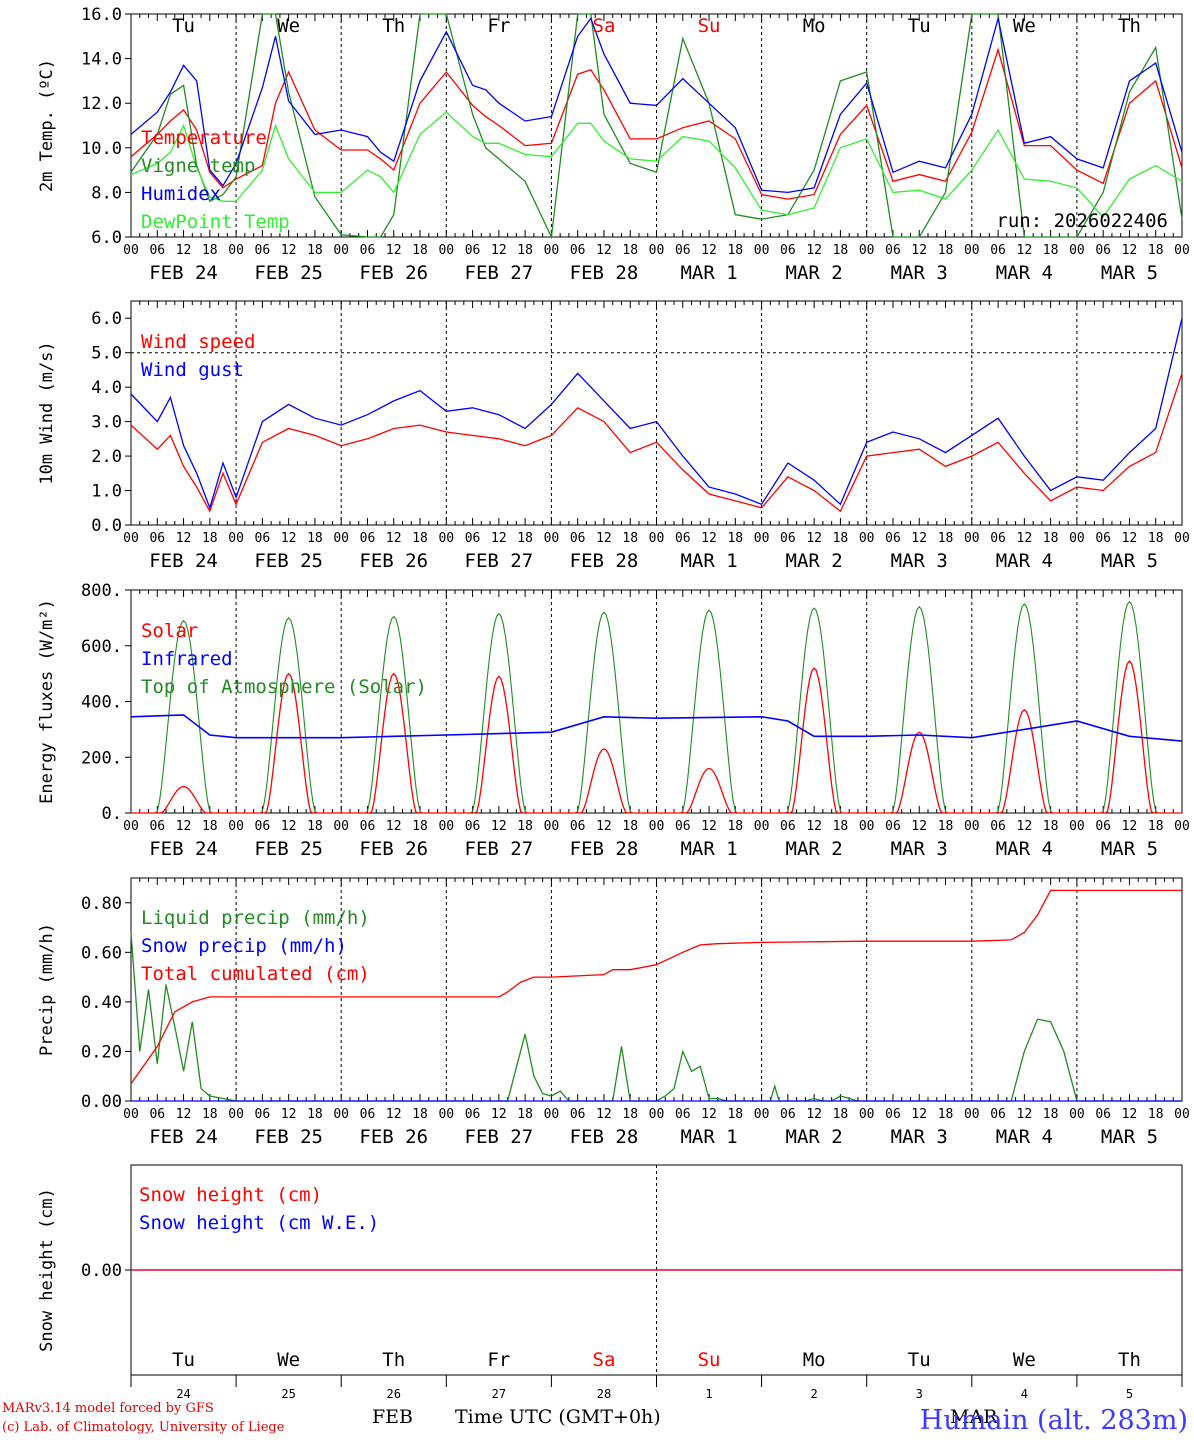 The width and height of the screenshot is (1194, 1440). Describe the element at coordinates (708, 1394) in the screenshot. I see `day-number-label: 1` at that location.